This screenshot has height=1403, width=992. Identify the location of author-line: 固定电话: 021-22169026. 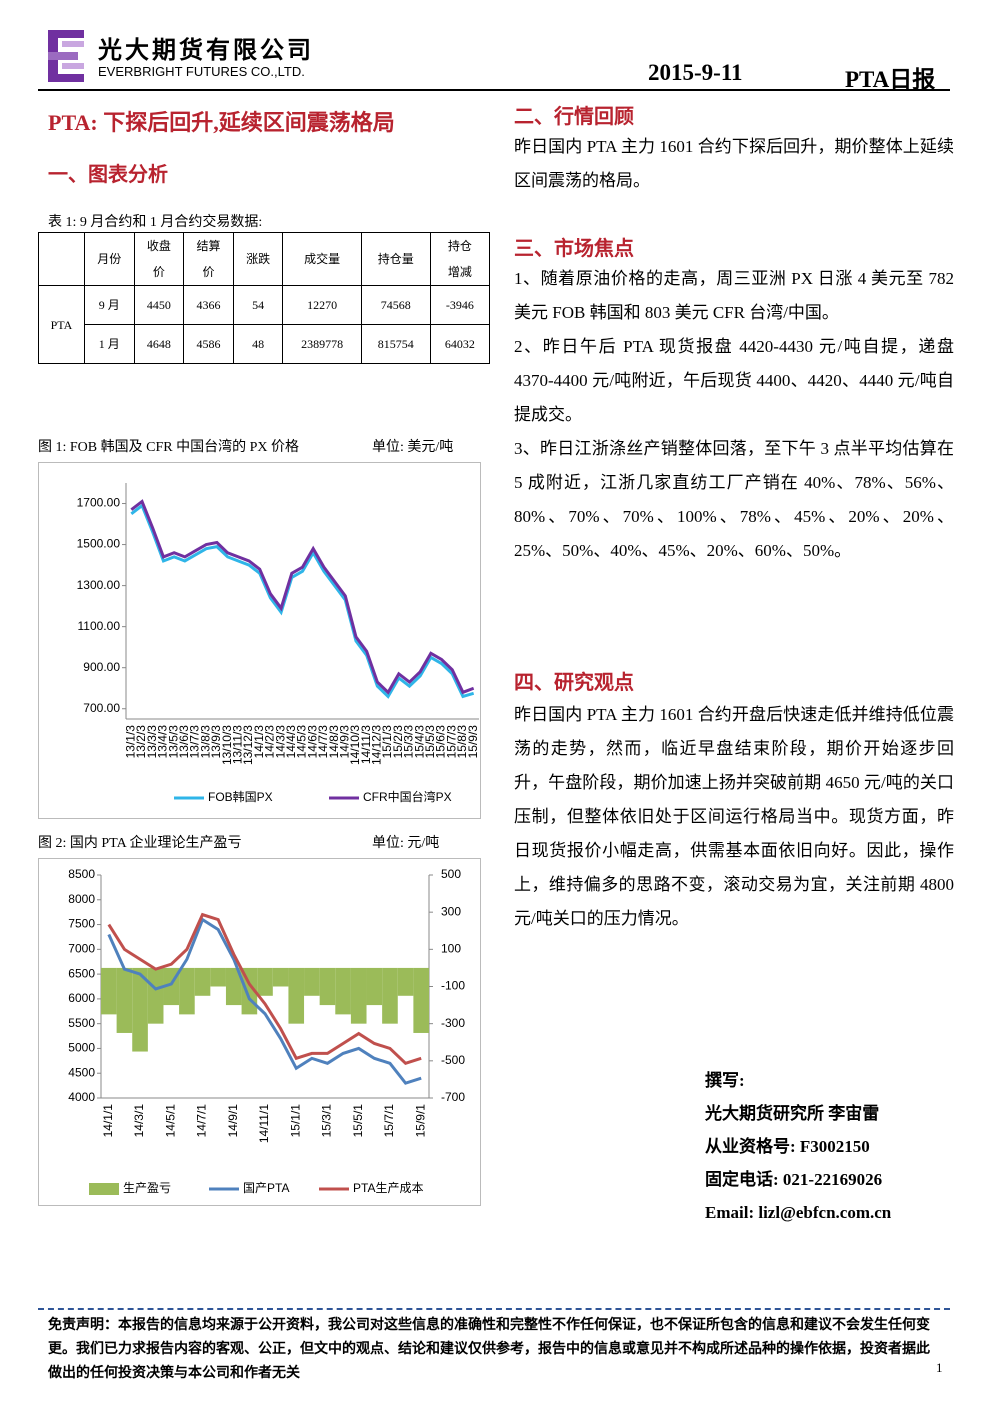
(794, 1179).